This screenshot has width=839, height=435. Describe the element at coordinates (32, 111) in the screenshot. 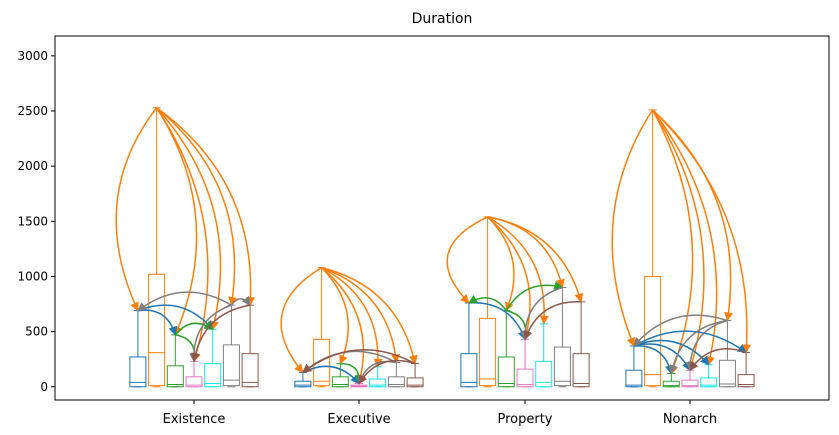

I see `y-tick-label: 2500` at that location.